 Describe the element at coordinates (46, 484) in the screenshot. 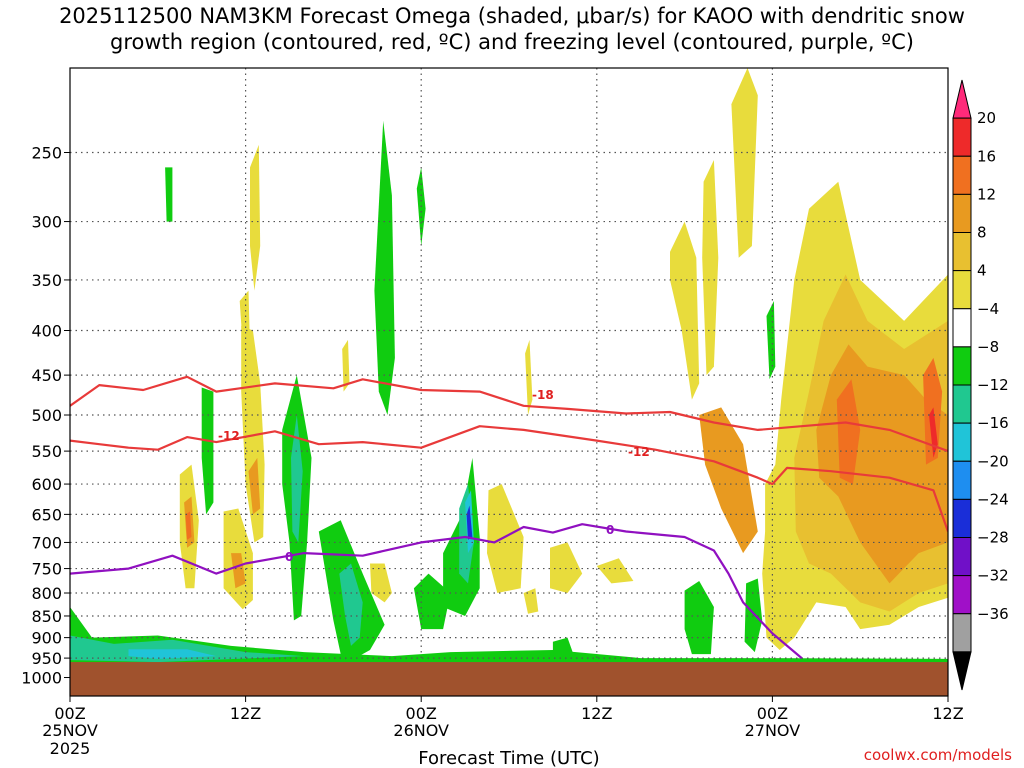

I see `y-tick-label-600: 600` at that location.